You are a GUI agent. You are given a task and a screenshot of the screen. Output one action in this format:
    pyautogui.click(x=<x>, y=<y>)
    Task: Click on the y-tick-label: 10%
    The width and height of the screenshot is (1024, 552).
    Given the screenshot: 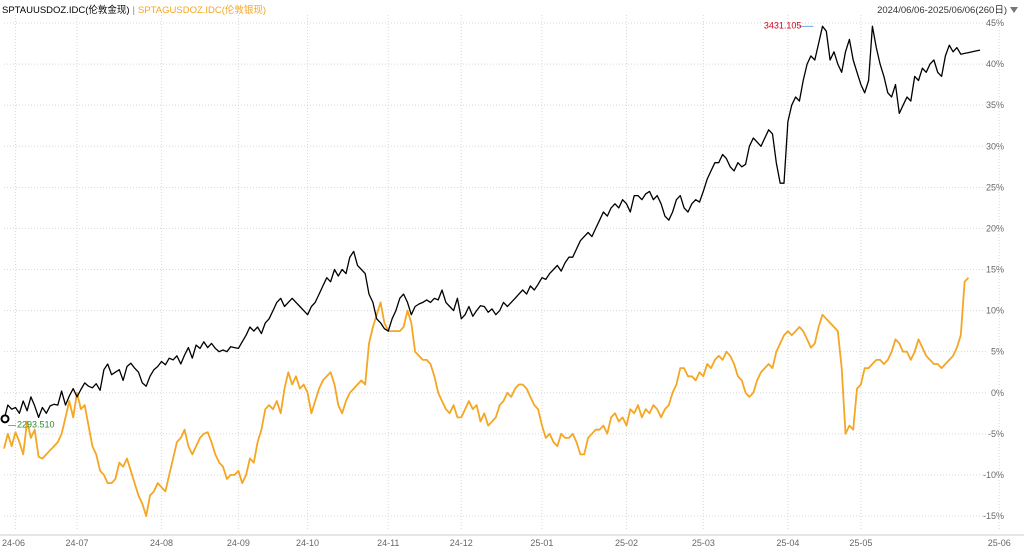 What is the action you would take?
    pyautogui.click(x=995, y=311)
    